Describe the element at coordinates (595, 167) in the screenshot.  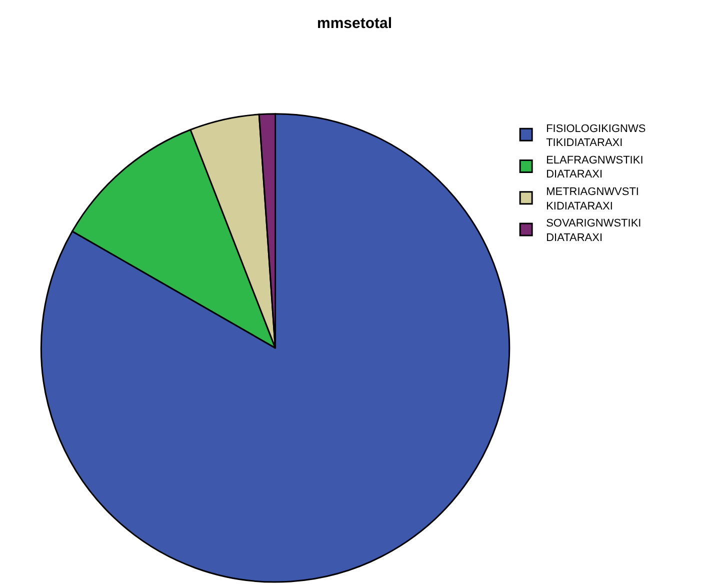
I see `legend-label: ELAFRAGNWSTIKI DIATARAXI` at that location.